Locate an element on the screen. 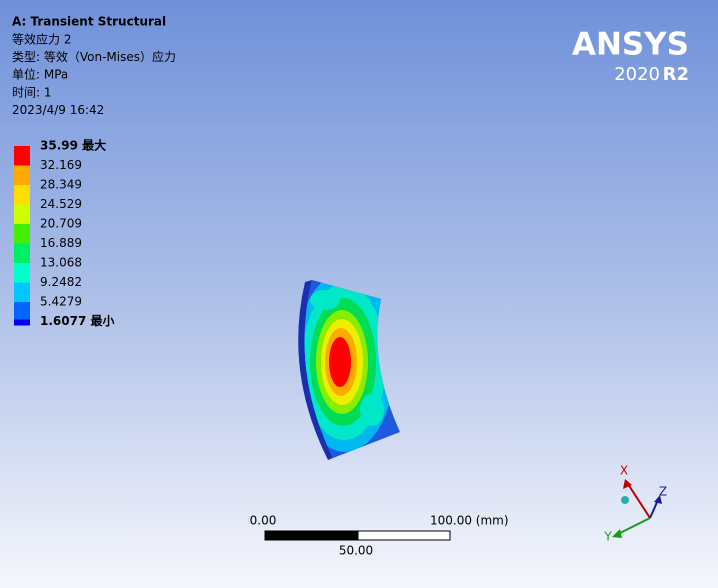 Image resolution: width=718 pixels, height=588 pixels. header-line: 等效应力 2 is located at coordinates (41, 39).